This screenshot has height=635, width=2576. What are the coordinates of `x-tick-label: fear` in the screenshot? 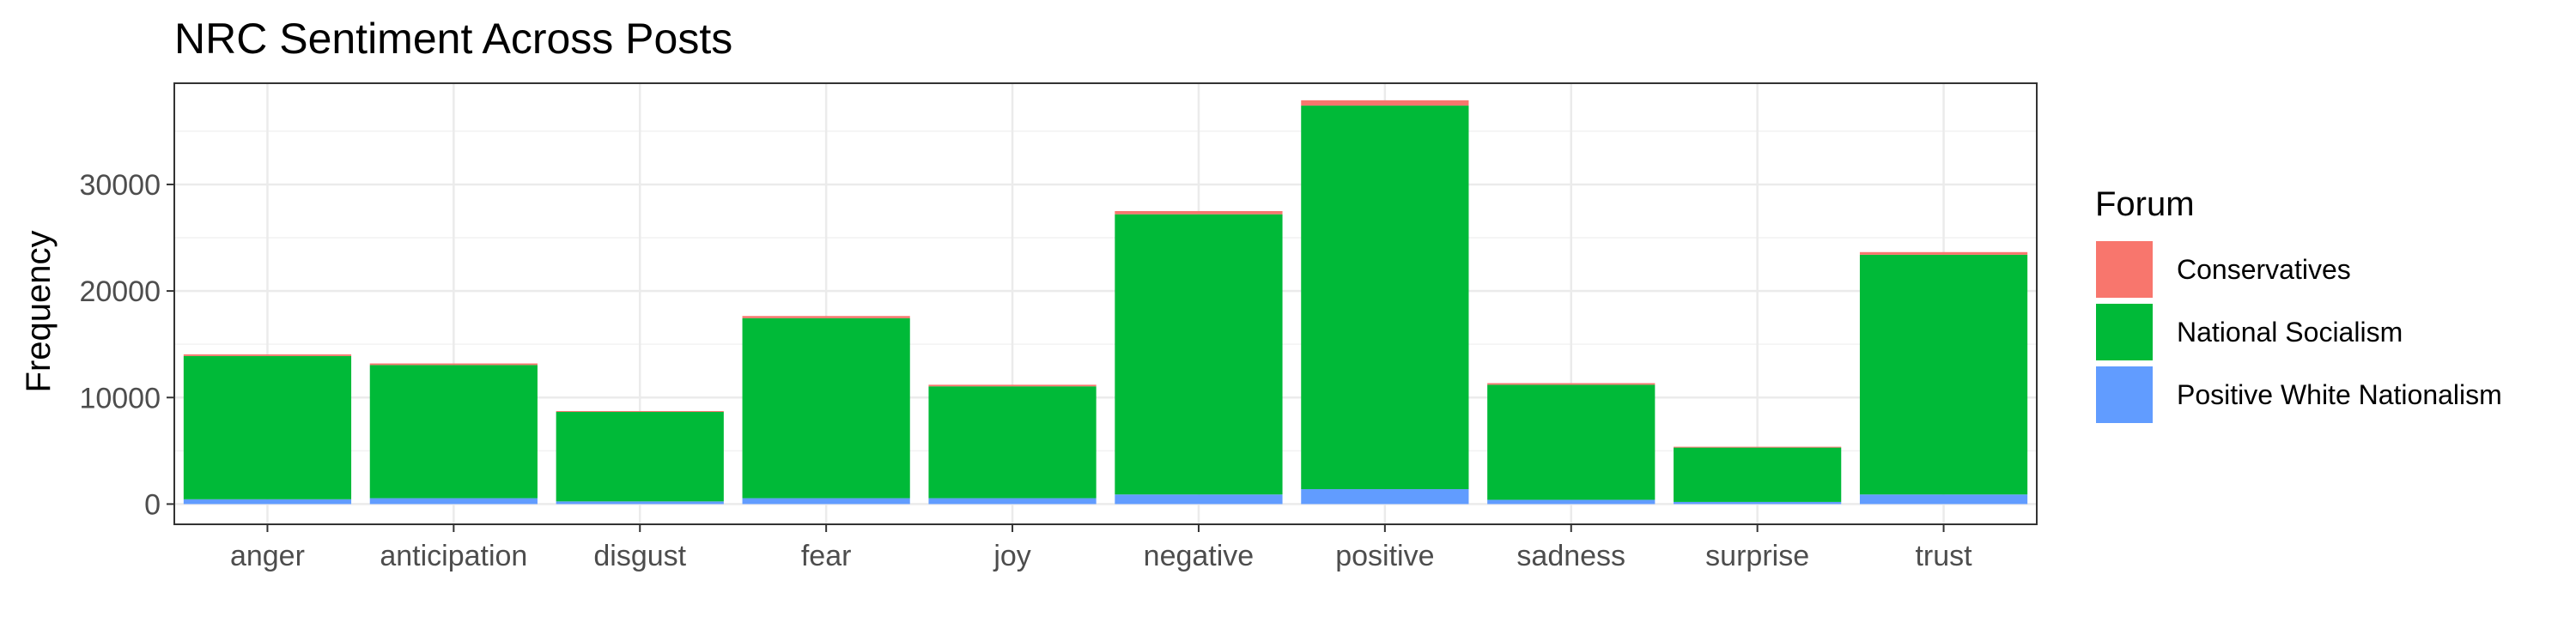 It's located at (826, 556).